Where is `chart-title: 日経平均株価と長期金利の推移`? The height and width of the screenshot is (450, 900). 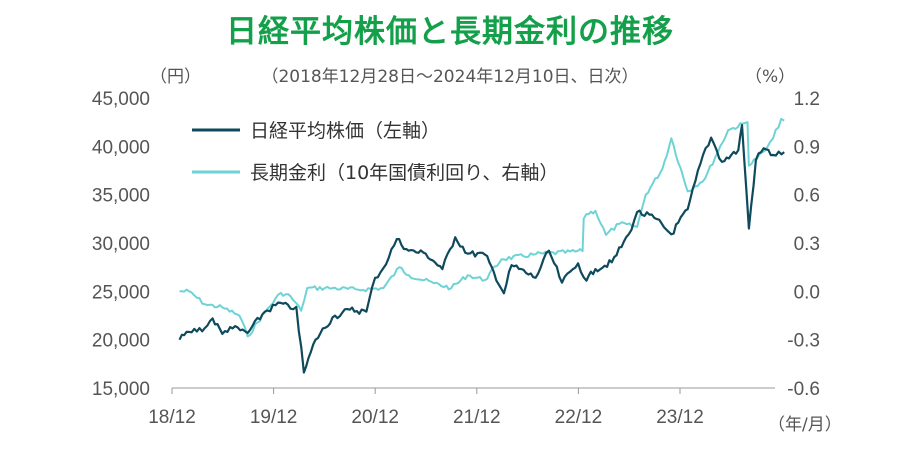
chart-title: 日経平均株価と長期金利の推移 is located at coordinates (450, 32).